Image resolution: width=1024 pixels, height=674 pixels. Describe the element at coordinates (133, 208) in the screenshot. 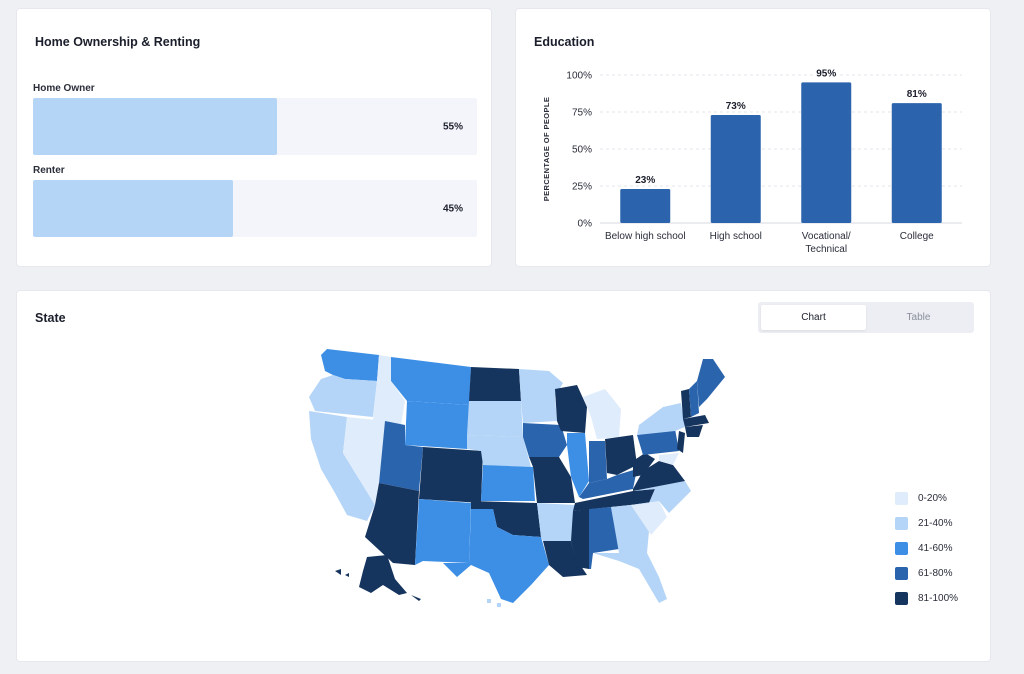

I see `renter-bar-fill` at that location.